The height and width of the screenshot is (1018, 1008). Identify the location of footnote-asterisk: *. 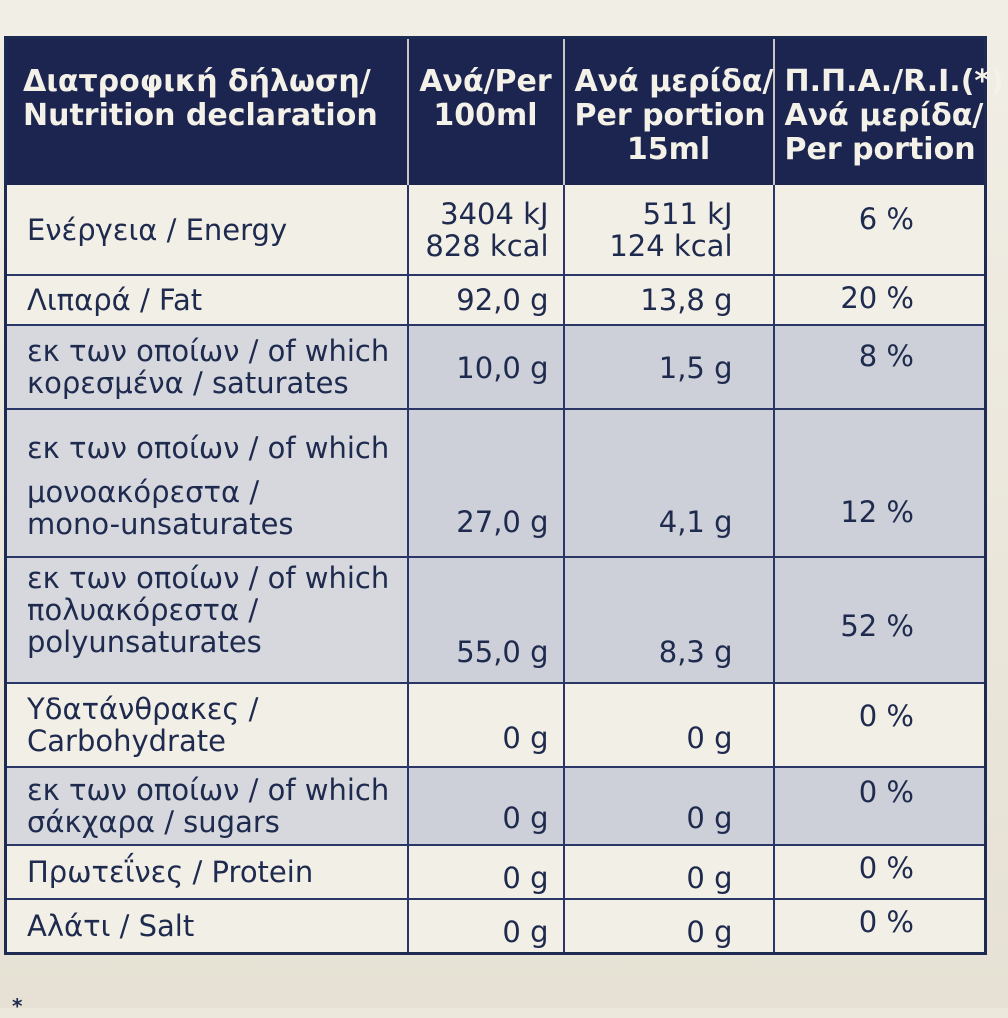
(17, 1006).